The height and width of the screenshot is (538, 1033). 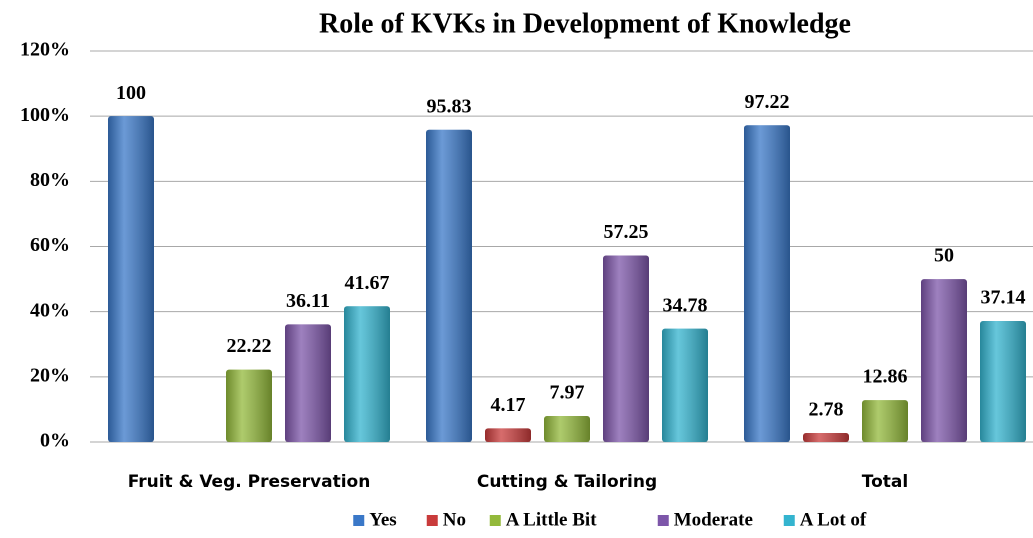 I want to click on legend-label: Moderate, so click(x=713, y=519).